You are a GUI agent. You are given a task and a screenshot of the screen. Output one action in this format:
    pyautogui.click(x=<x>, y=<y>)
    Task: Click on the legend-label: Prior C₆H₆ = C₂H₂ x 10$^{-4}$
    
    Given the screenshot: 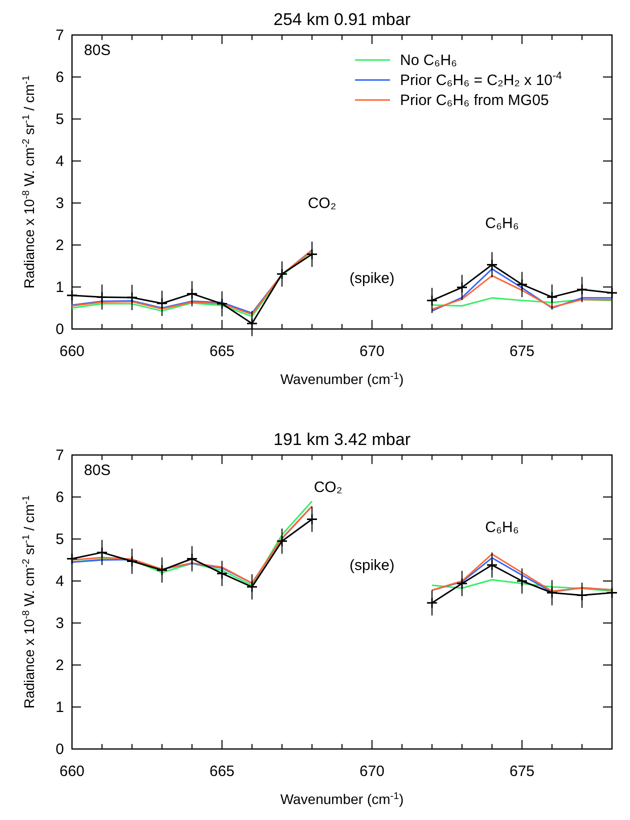 What is the action you would take?
    pyautogui.click(x=481, y=79)
    